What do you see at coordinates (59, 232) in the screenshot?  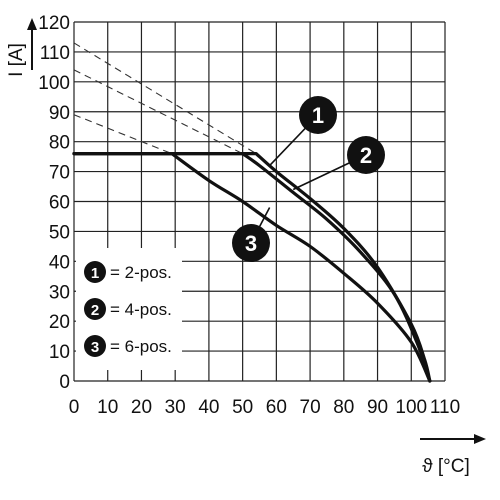 I see `y-tick-50: 50` at bounding box center [59, 232].